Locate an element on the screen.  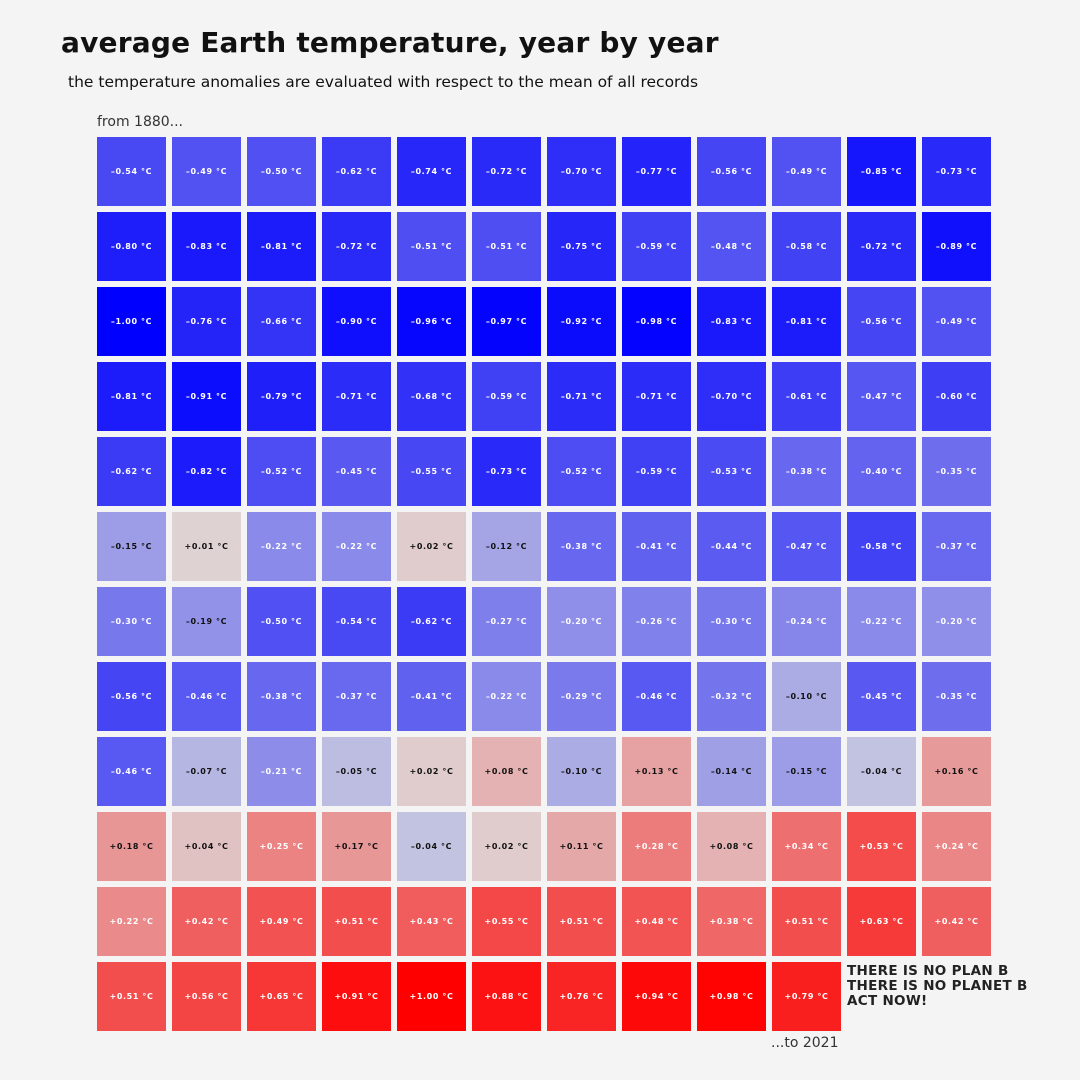
tile-value-label: –0.51 °C is located at coordinates (431, 246).